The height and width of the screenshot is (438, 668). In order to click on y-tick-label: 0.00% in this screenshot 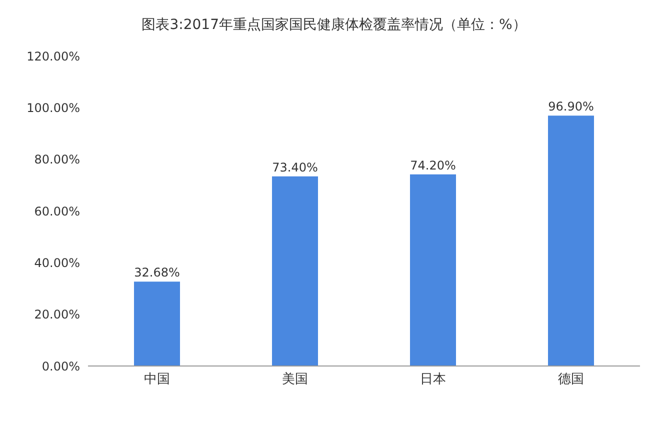, I will do `click(61, 366)`.